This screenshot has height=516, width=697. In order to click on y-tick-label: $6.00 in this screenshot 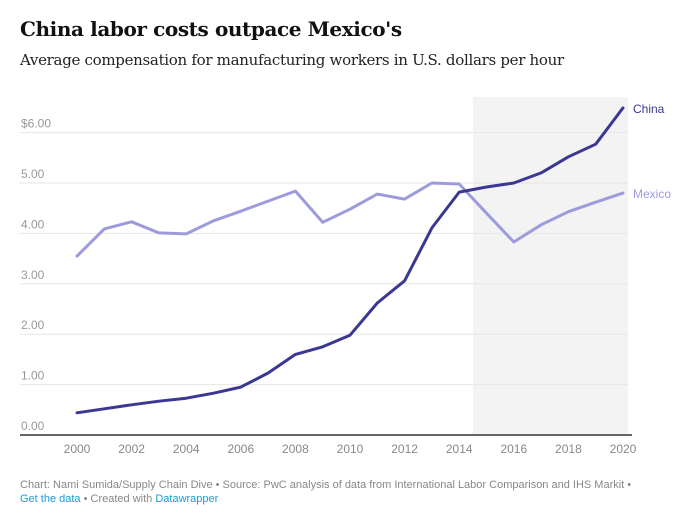, I will do `click(36, 124)`.